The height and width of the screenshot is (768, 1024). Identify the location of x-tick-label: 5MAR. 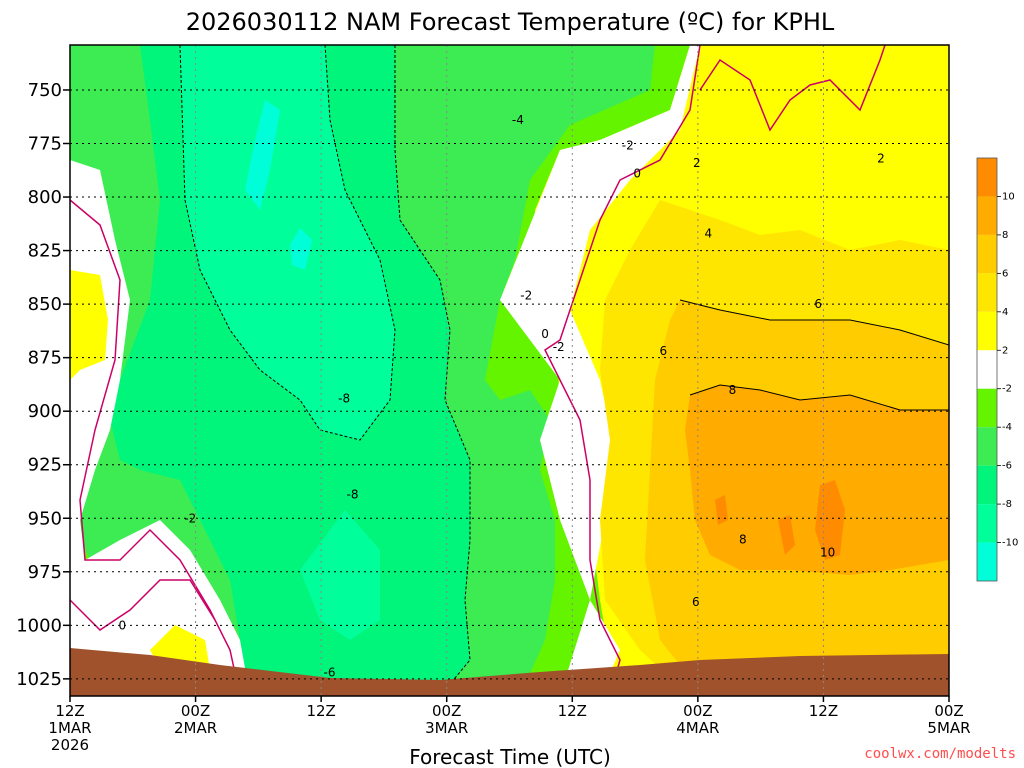
(948, 728).